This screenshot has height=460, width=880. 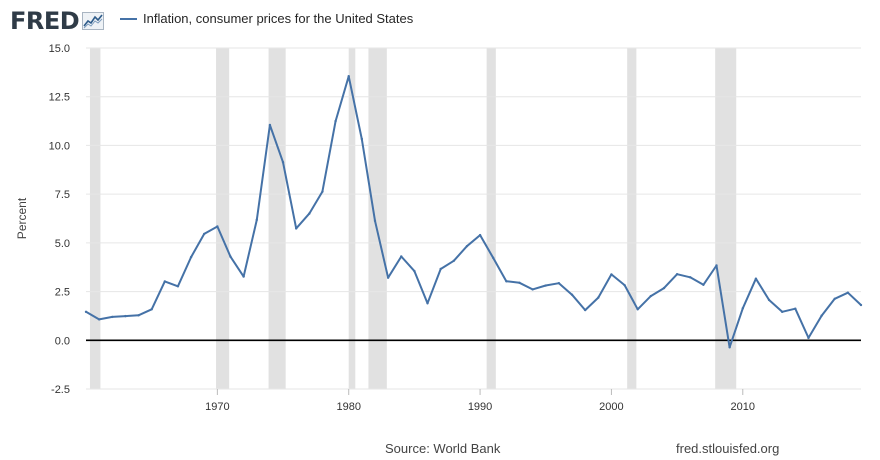 What do you see at coordinates (443, 448) in the screenshot?
I see `source-text: Source: World Bank` at bounding box center [443, 448].